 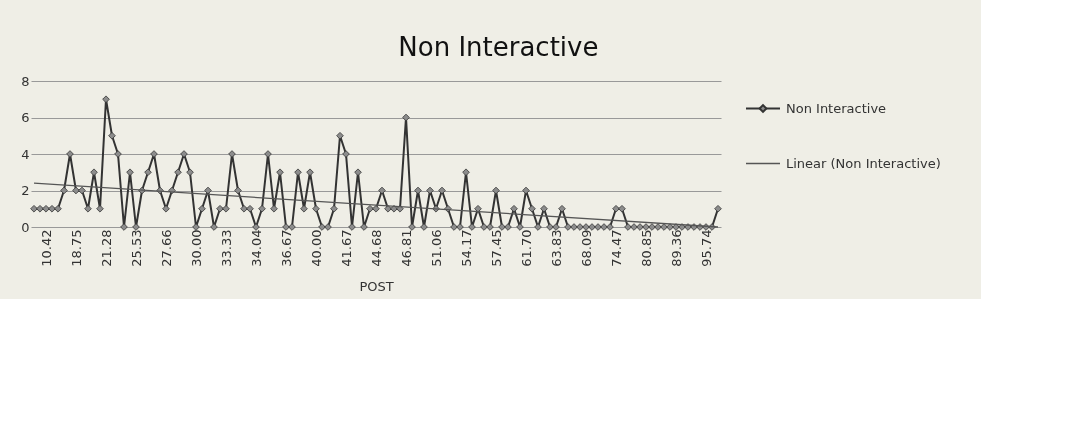 I want to click on x-tick-label: 51.06, so click(x=436, y=248).